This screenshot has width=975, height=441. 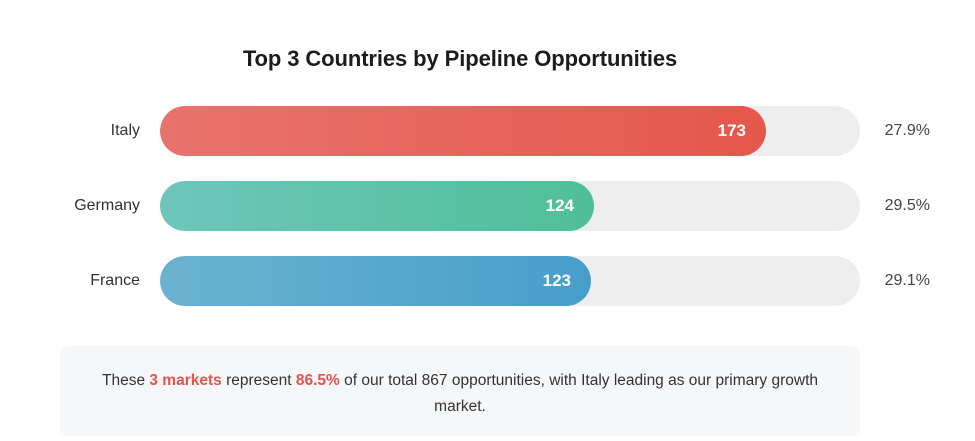 I want to click on summary-text-1: These, so click(x=125, y=380).